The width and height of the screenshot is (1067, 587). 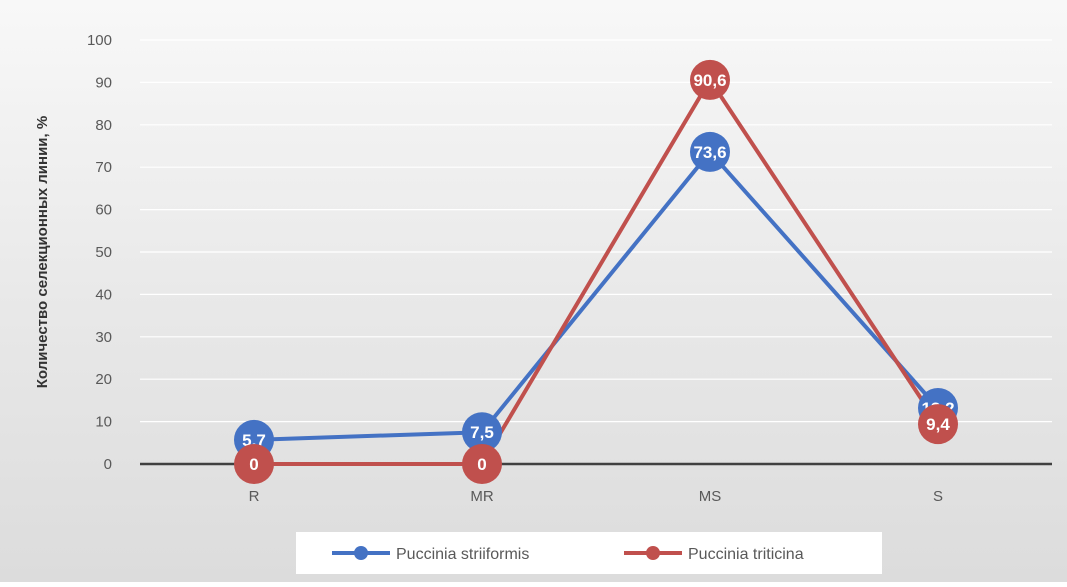 I want to click on y-tick-label: 100, so click(x=99, y=40).